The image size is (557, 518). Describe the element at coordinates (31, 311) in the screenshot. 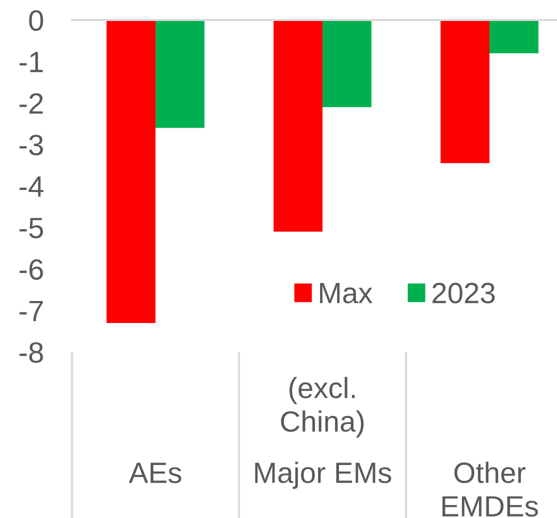

I see `y-tick-label: -7` at that location.